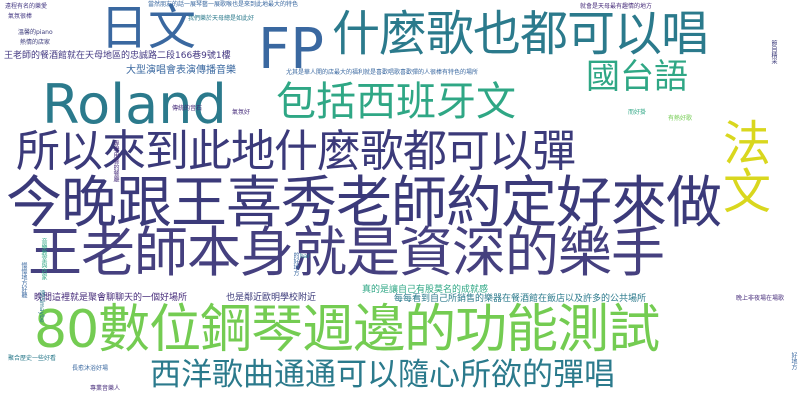  What do you see at coordinates (90, 368) in the screenshot?
I see `word-cloud-word: 長愈沐浴好場` at bounding box center [90, 368].